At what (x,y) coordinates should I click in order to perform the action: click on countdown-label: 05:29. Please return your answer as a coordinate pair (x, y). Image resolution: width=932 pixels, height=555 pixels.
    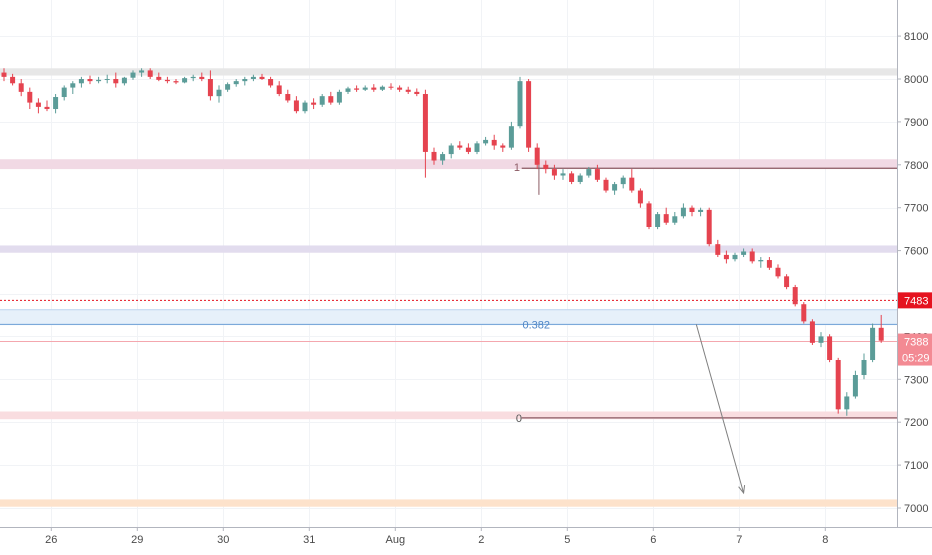
    Looking at the image, I should click on (916, 359).